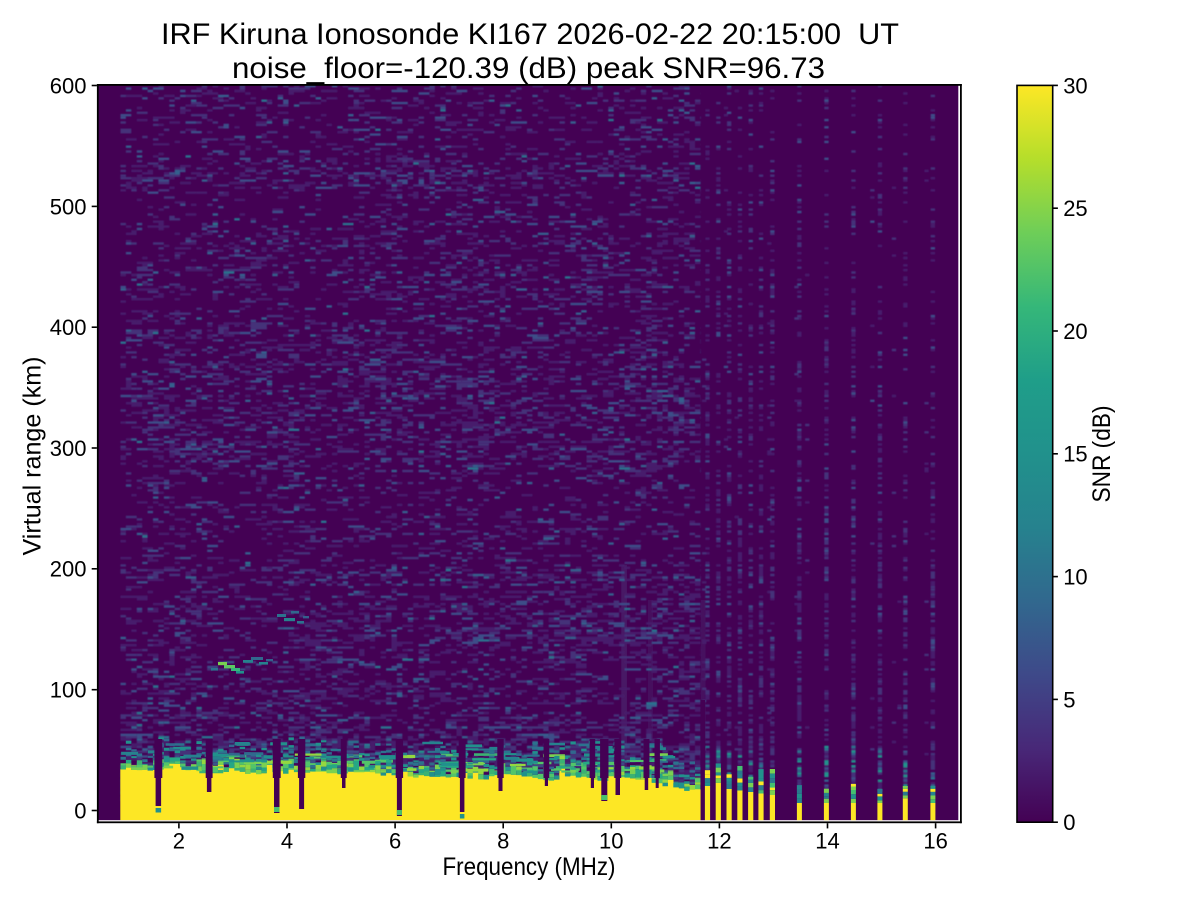 Image resolution: width=1200 pixels, height=900 pixels. Describe the element at coordinates (179, 841) in the screenshot. I see `svg-text: 2` at that location.